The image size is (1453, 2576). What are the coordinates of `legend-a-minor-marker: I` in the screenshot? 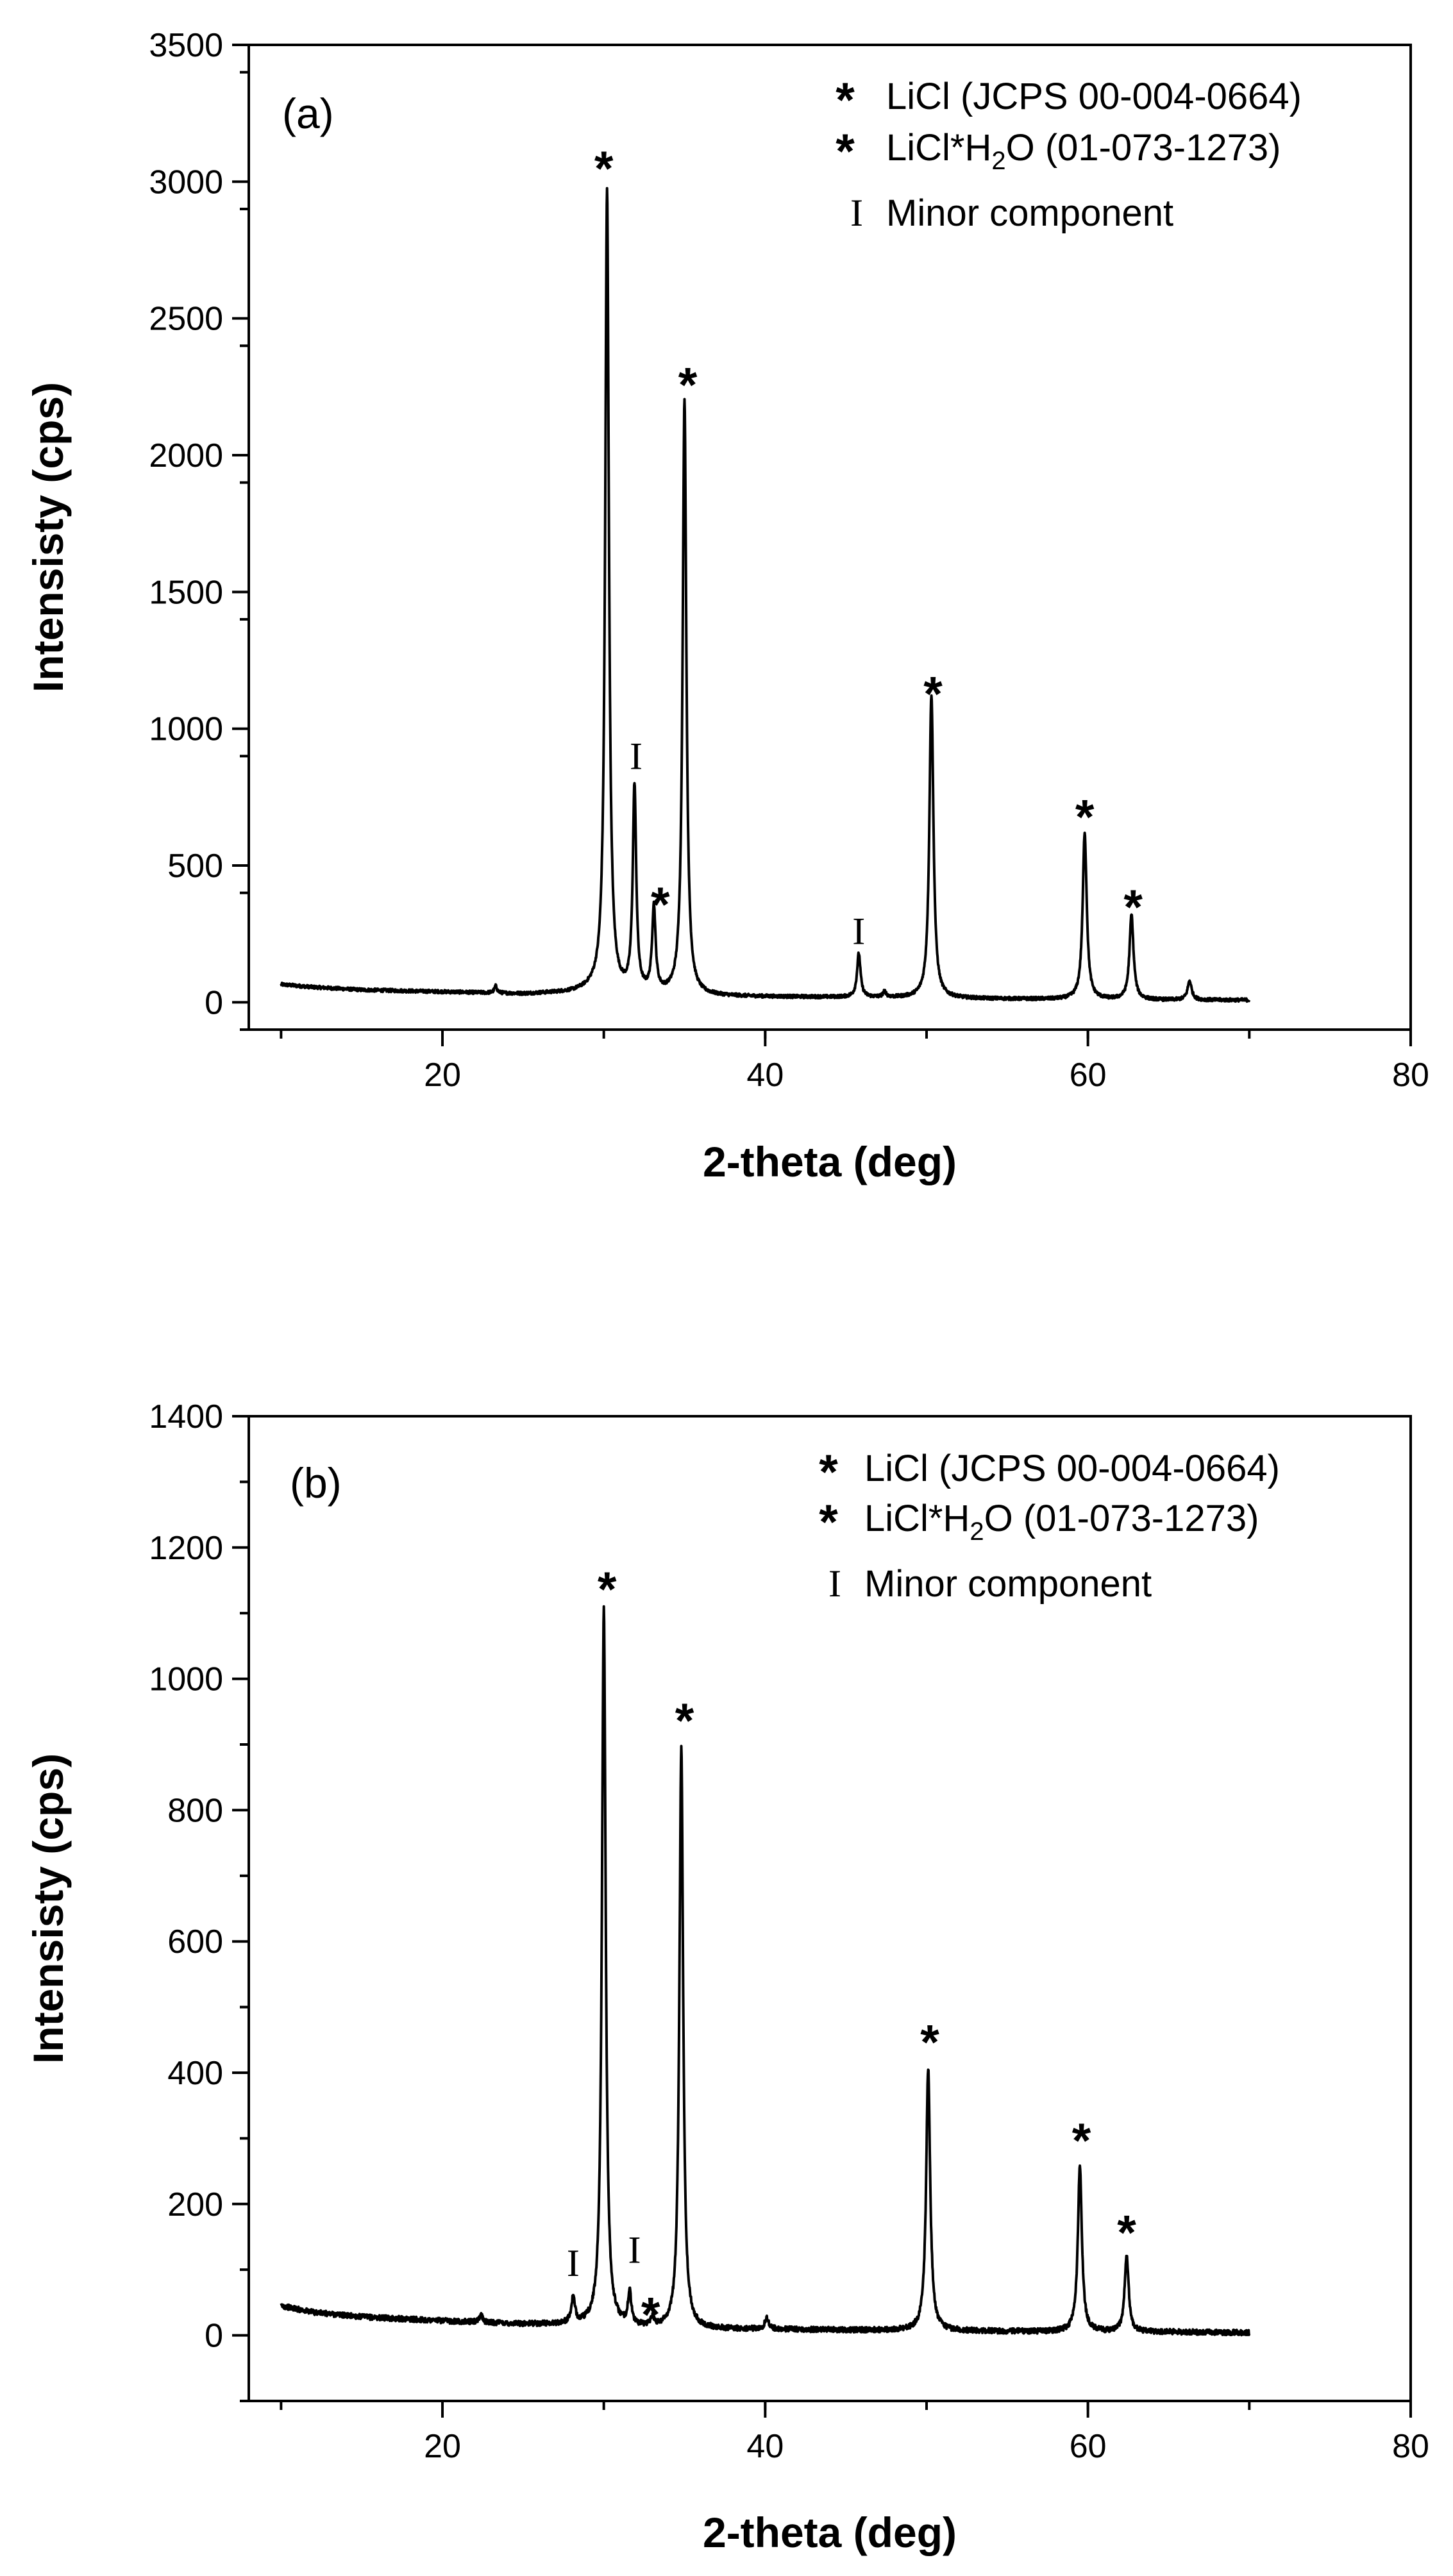 It's located at (856, 213).